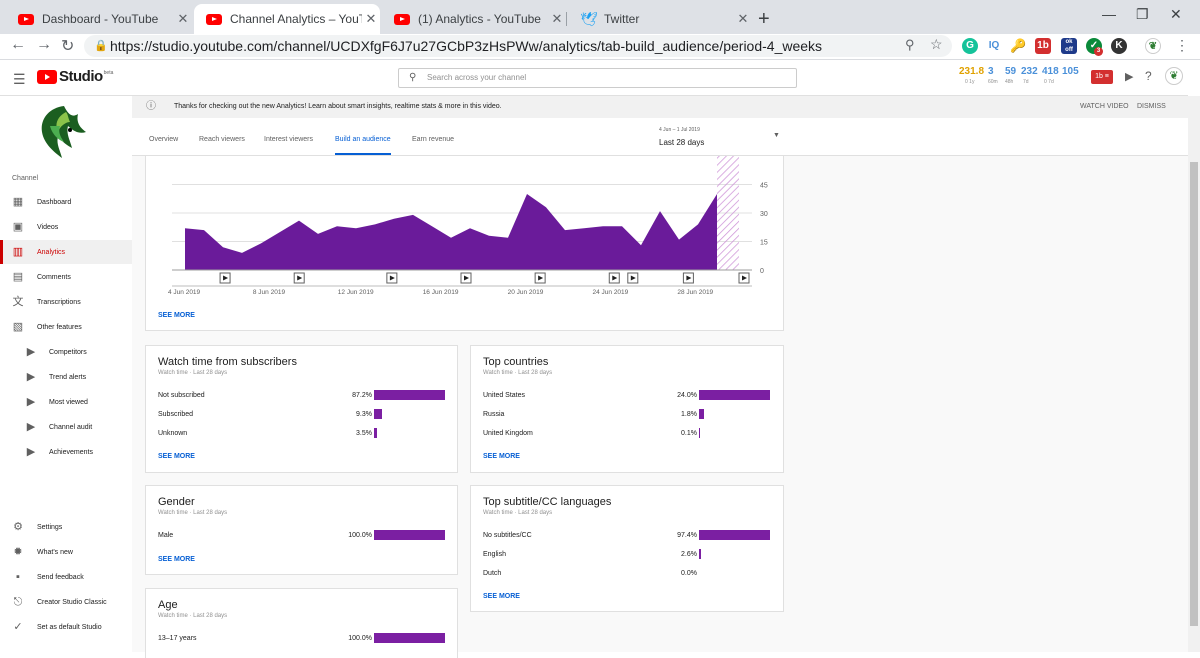  Describe the element at coordinates (518, 513) in the screenshot. I see `card-subtitle: Watch time · Last 28 days` at that location.